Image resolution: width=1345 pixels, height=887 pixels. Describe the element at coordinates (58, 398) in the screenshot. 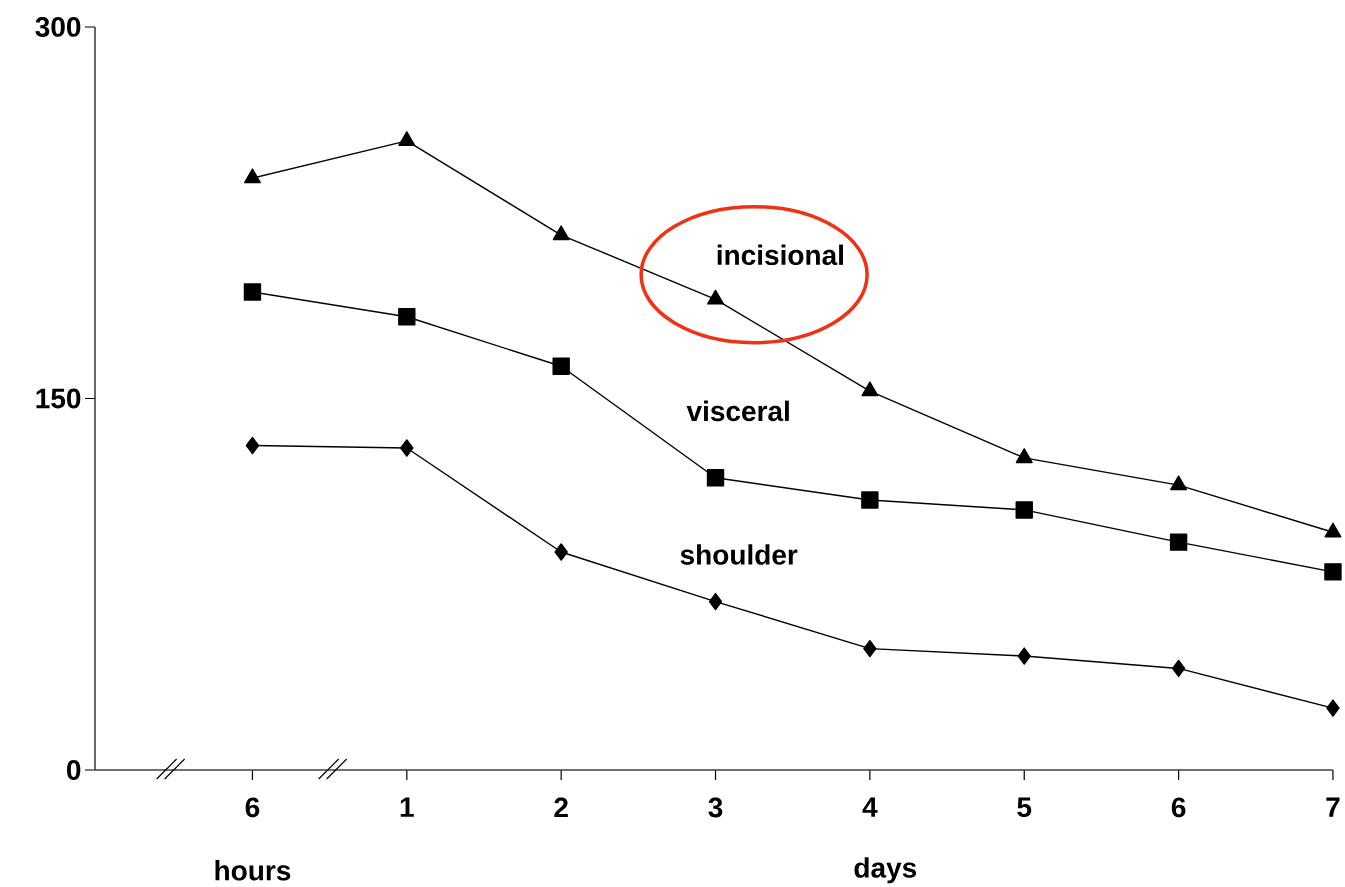

I see `y-tick-label: 150` at that location.